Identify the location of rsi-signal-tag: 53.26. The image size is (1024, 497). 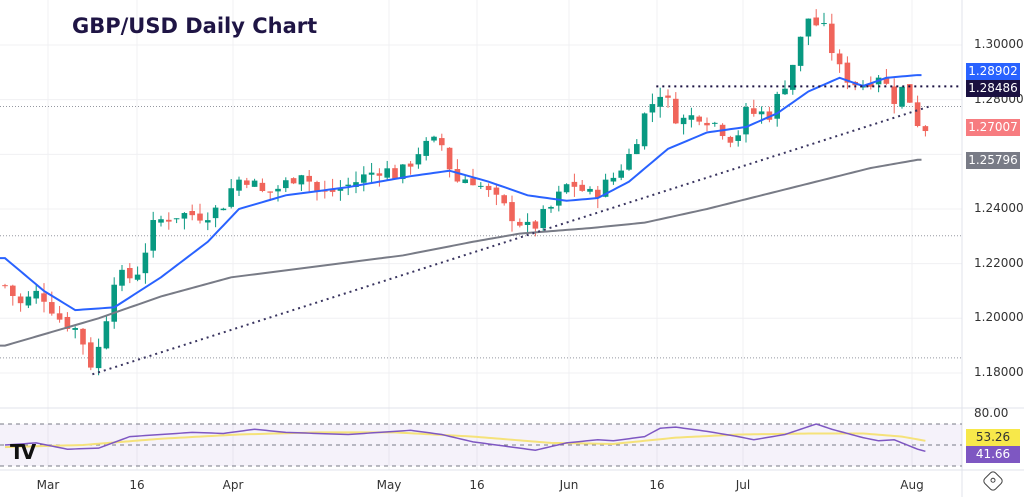
(993, 437).